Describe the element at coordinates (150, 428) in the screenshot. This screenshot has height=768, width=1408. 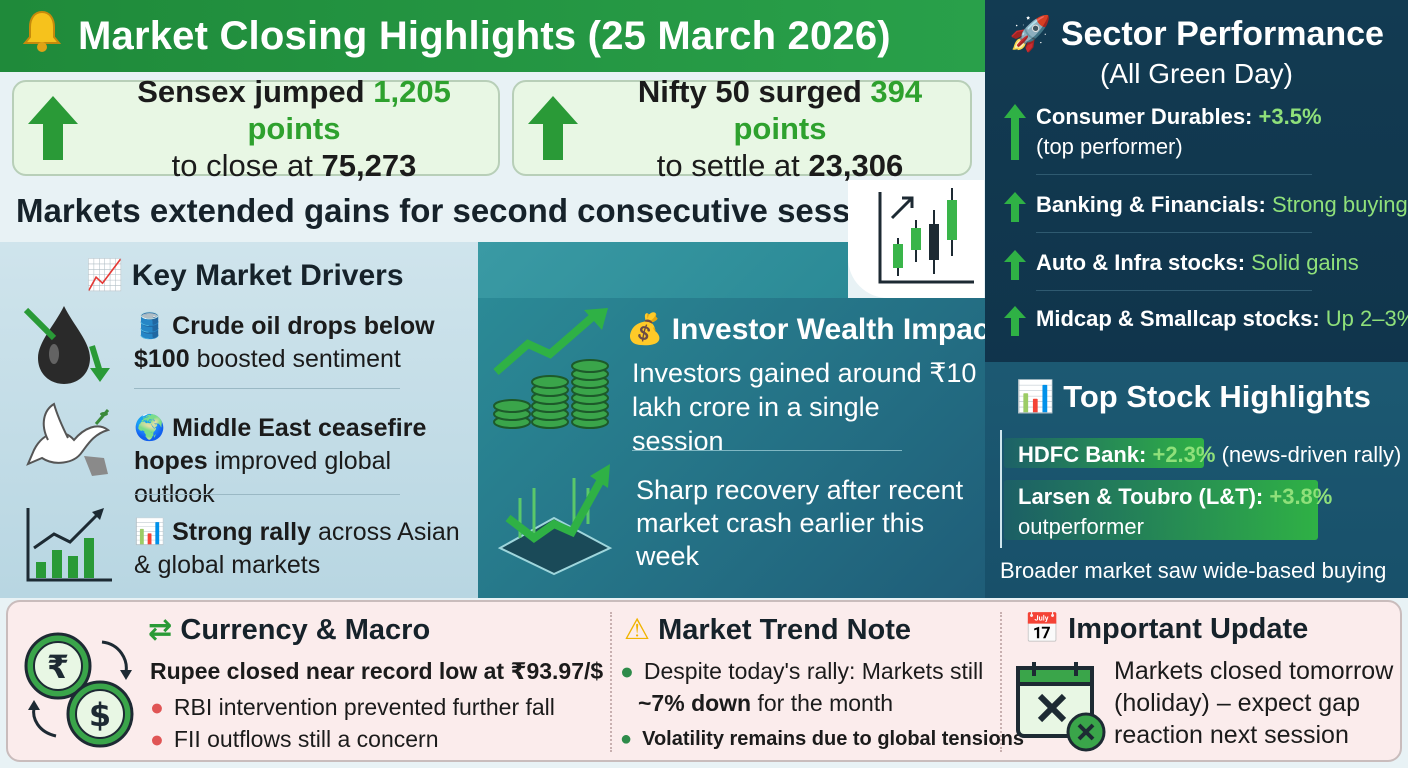
I see `globe-icon: 🌍` at that location.